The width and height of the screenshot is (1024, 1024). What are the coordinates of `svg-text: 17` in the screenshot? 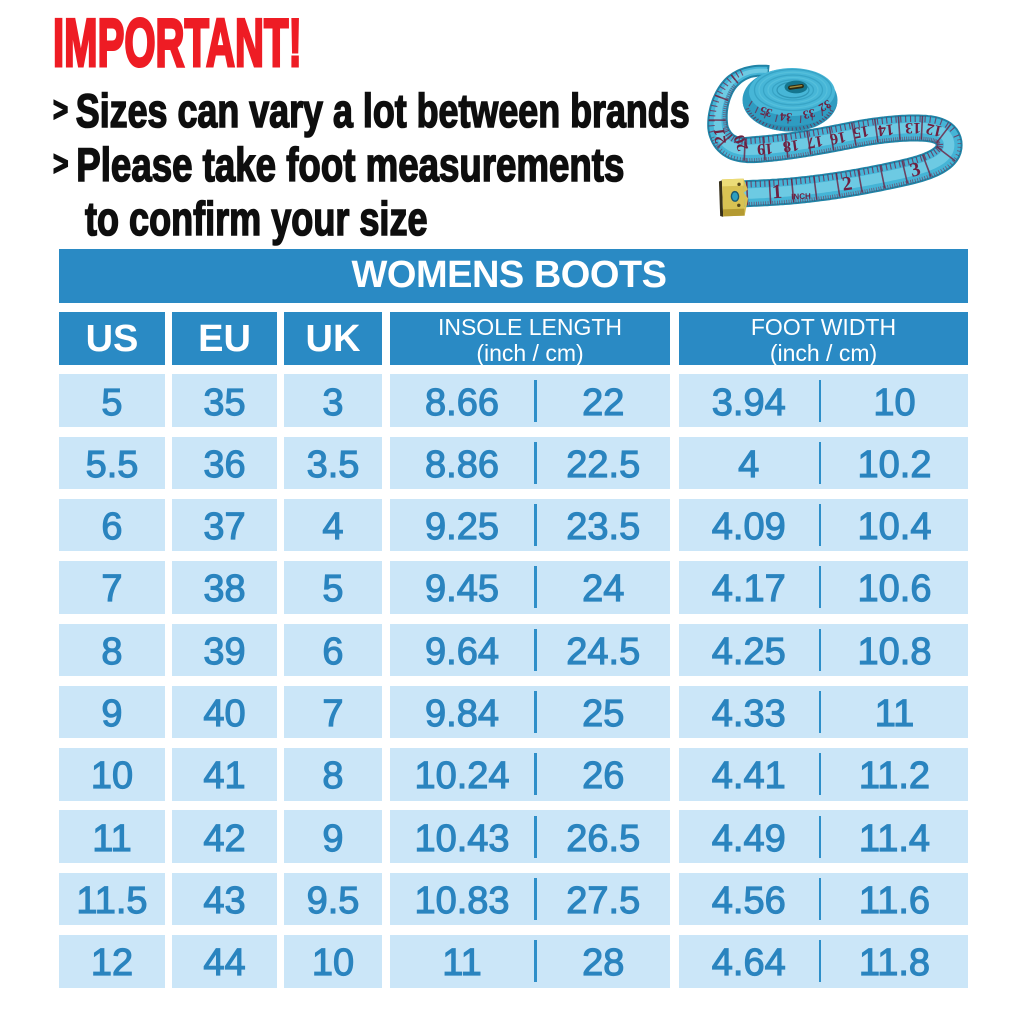 It's located at (815, 142).